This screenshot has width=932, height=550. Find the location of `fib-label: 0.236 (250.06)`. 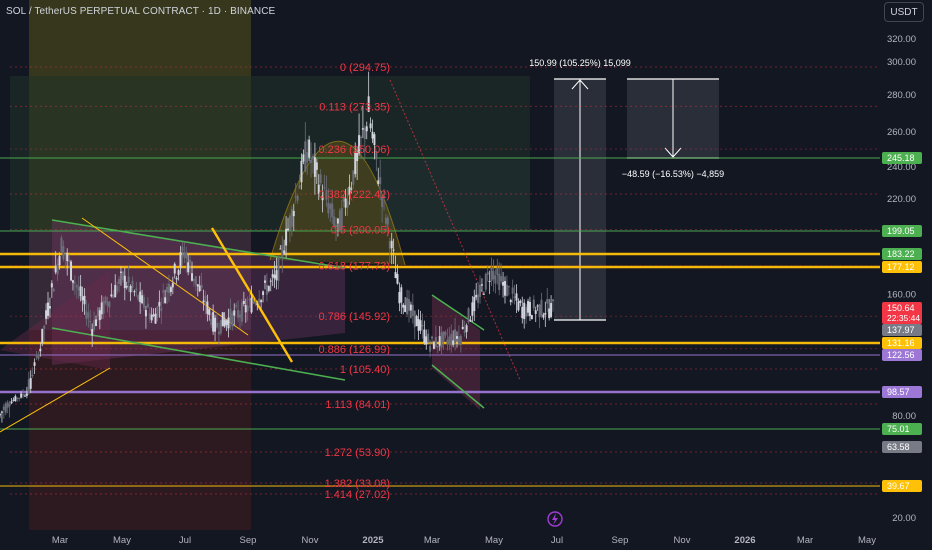

fib-label: 0.236 (250.06) is located at coordinates (354, 150).